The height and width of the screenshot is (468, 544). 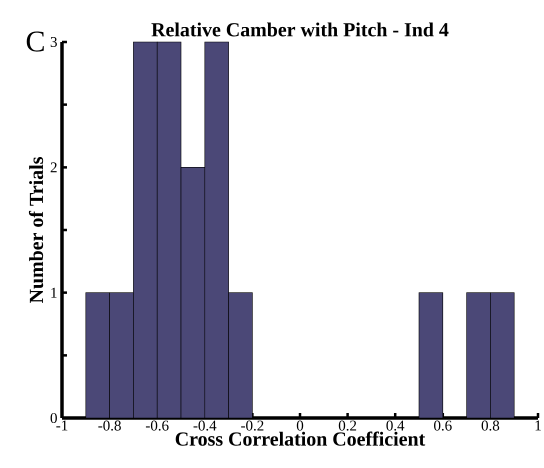 What do you see at coordinates (53, 42) in the screenshot?
I see `y-tick-label: 3` at bounding box center [53, 42].